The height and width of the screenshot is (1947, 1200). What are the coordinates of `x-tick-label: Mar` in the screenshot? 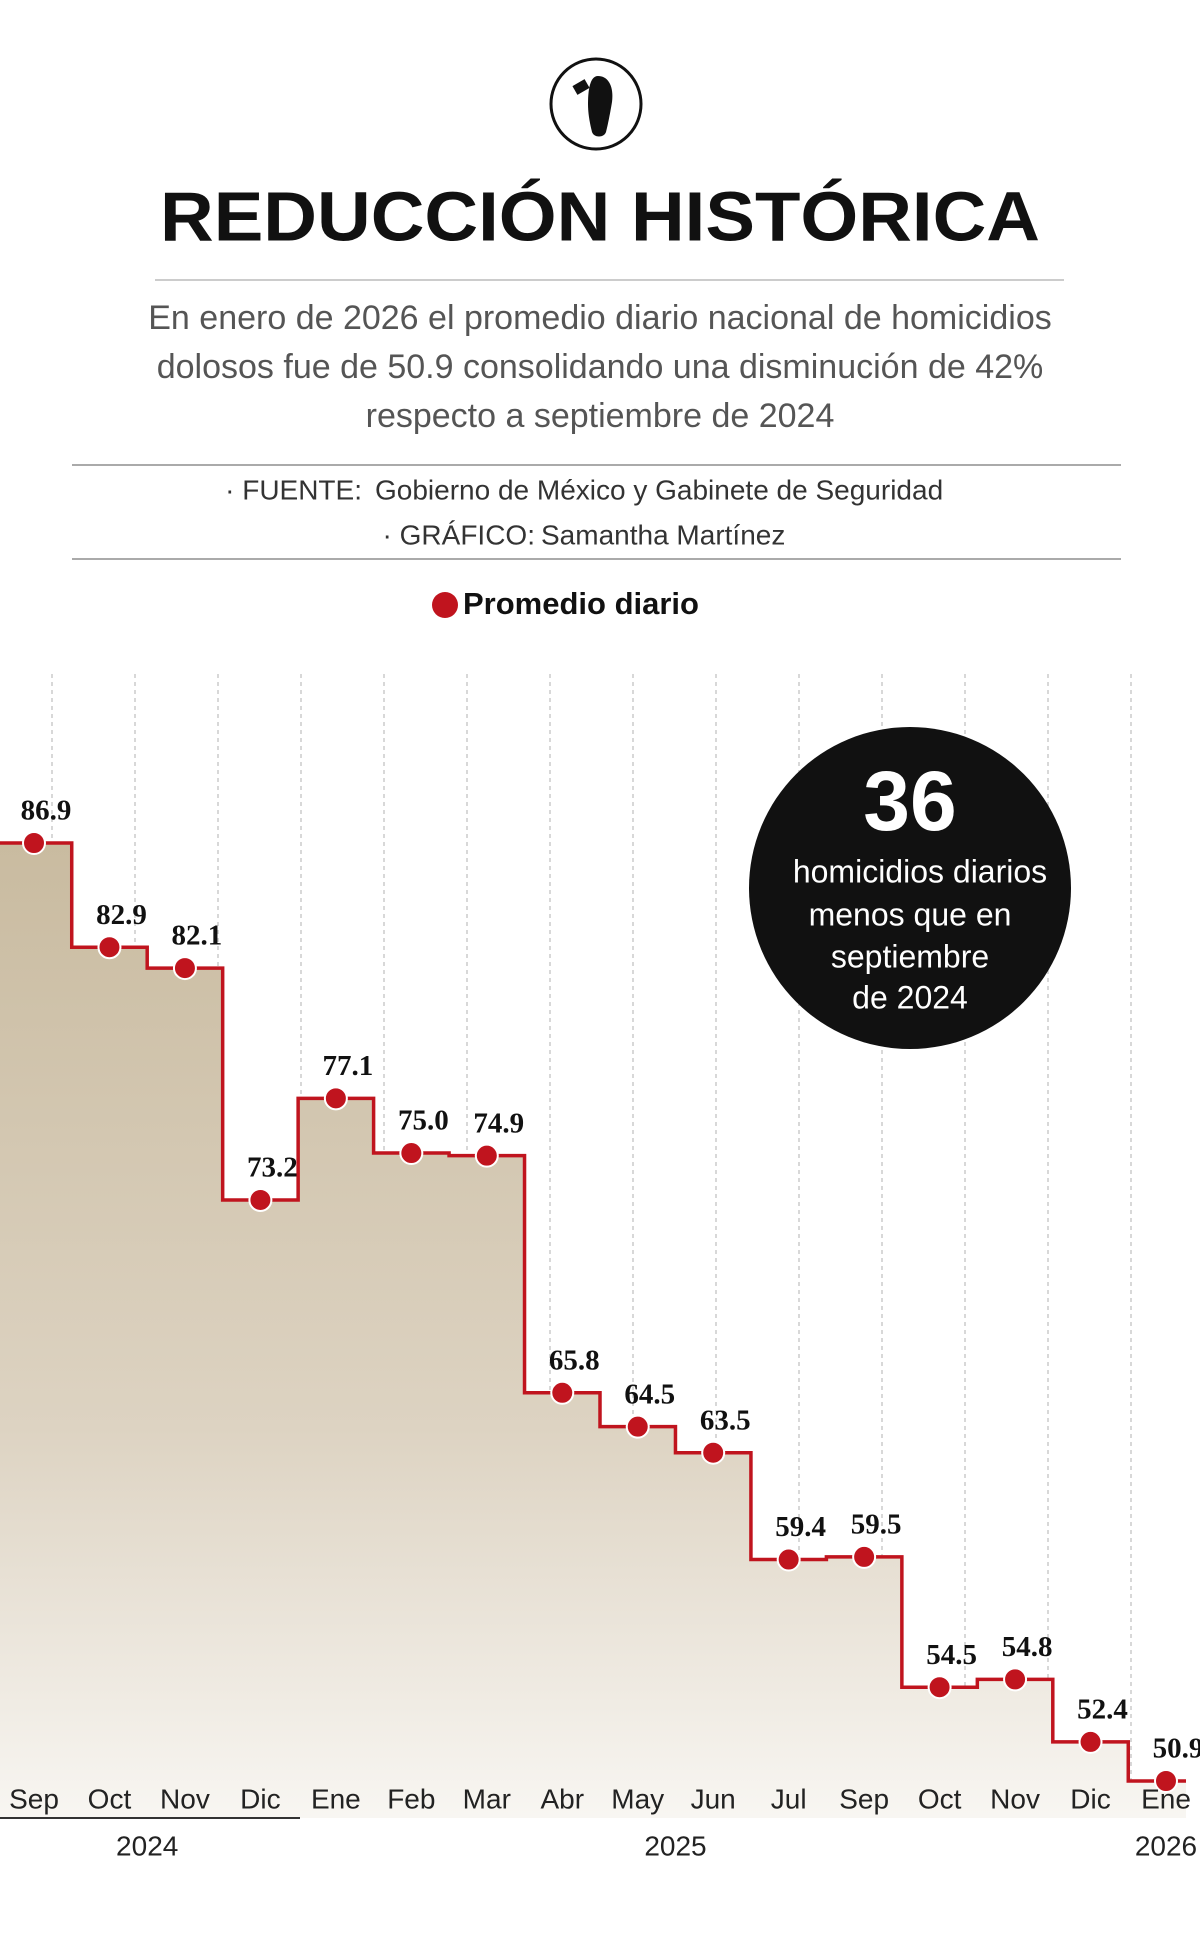 It's located at (487, 1798).